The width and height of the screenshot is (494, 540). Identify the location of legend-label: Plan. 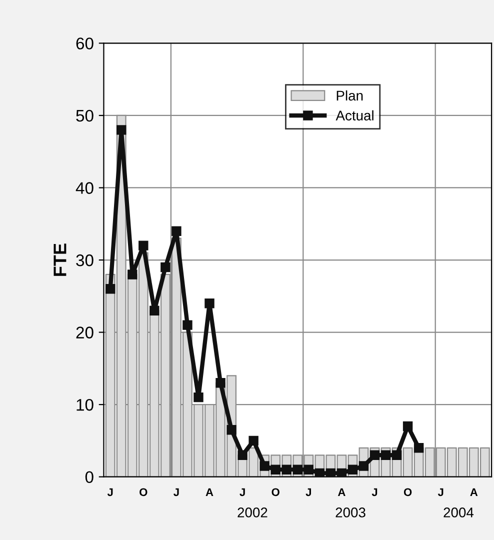
(349, 95).